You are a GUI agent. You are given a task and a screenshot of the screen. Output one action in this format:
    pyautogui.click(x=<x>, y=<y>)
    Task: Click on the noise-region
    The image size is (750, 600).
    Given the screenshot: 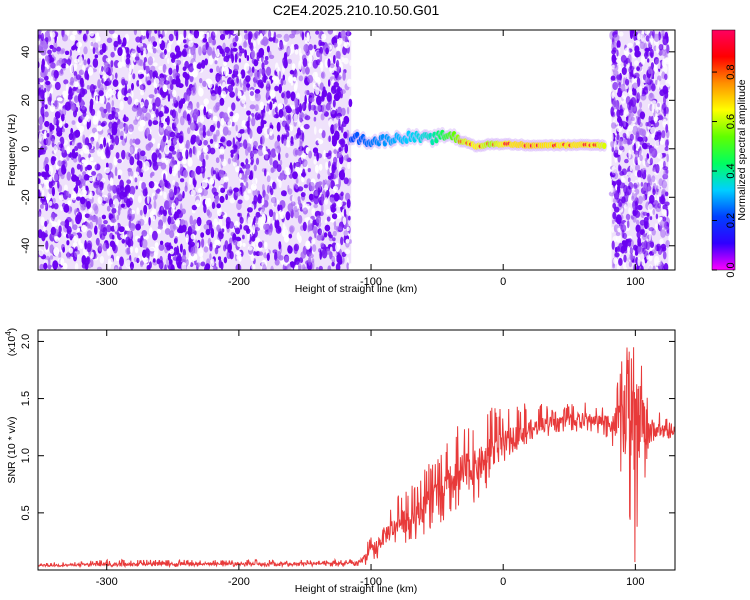 What is the action you would take?
    pyautogui.click(x=639, y=150)
    